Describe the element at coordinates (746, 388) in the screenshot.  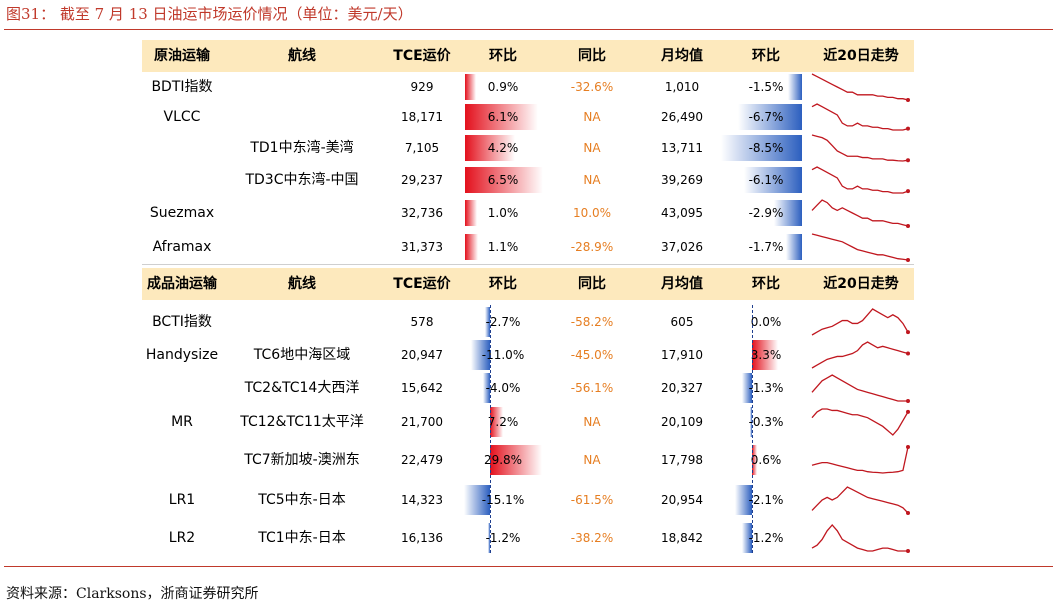
I see `product-row-2-avgchg-bar` at that location.